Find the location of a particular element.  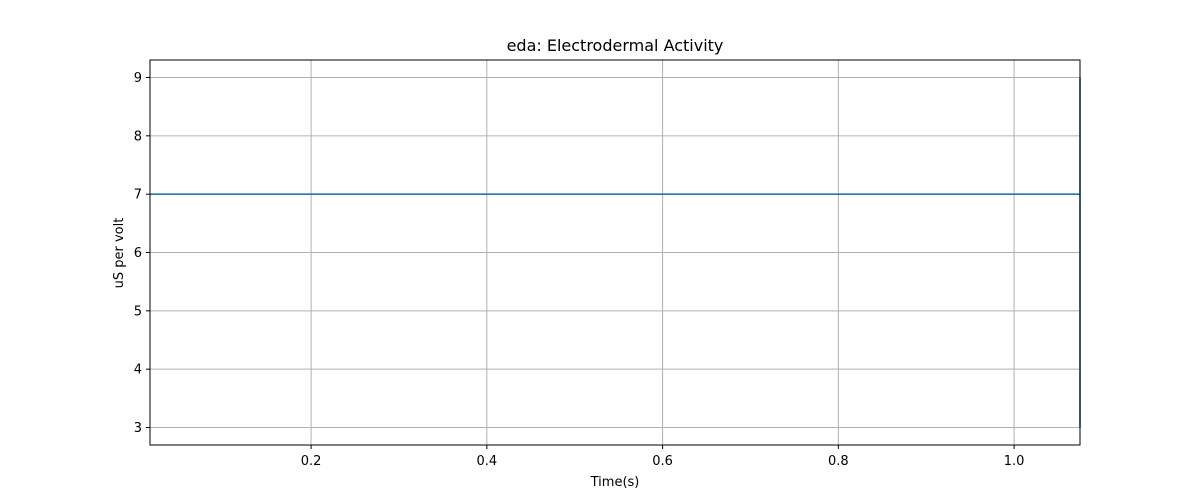

x-tick-label: 0.4 is located at coordinates (486, 461).